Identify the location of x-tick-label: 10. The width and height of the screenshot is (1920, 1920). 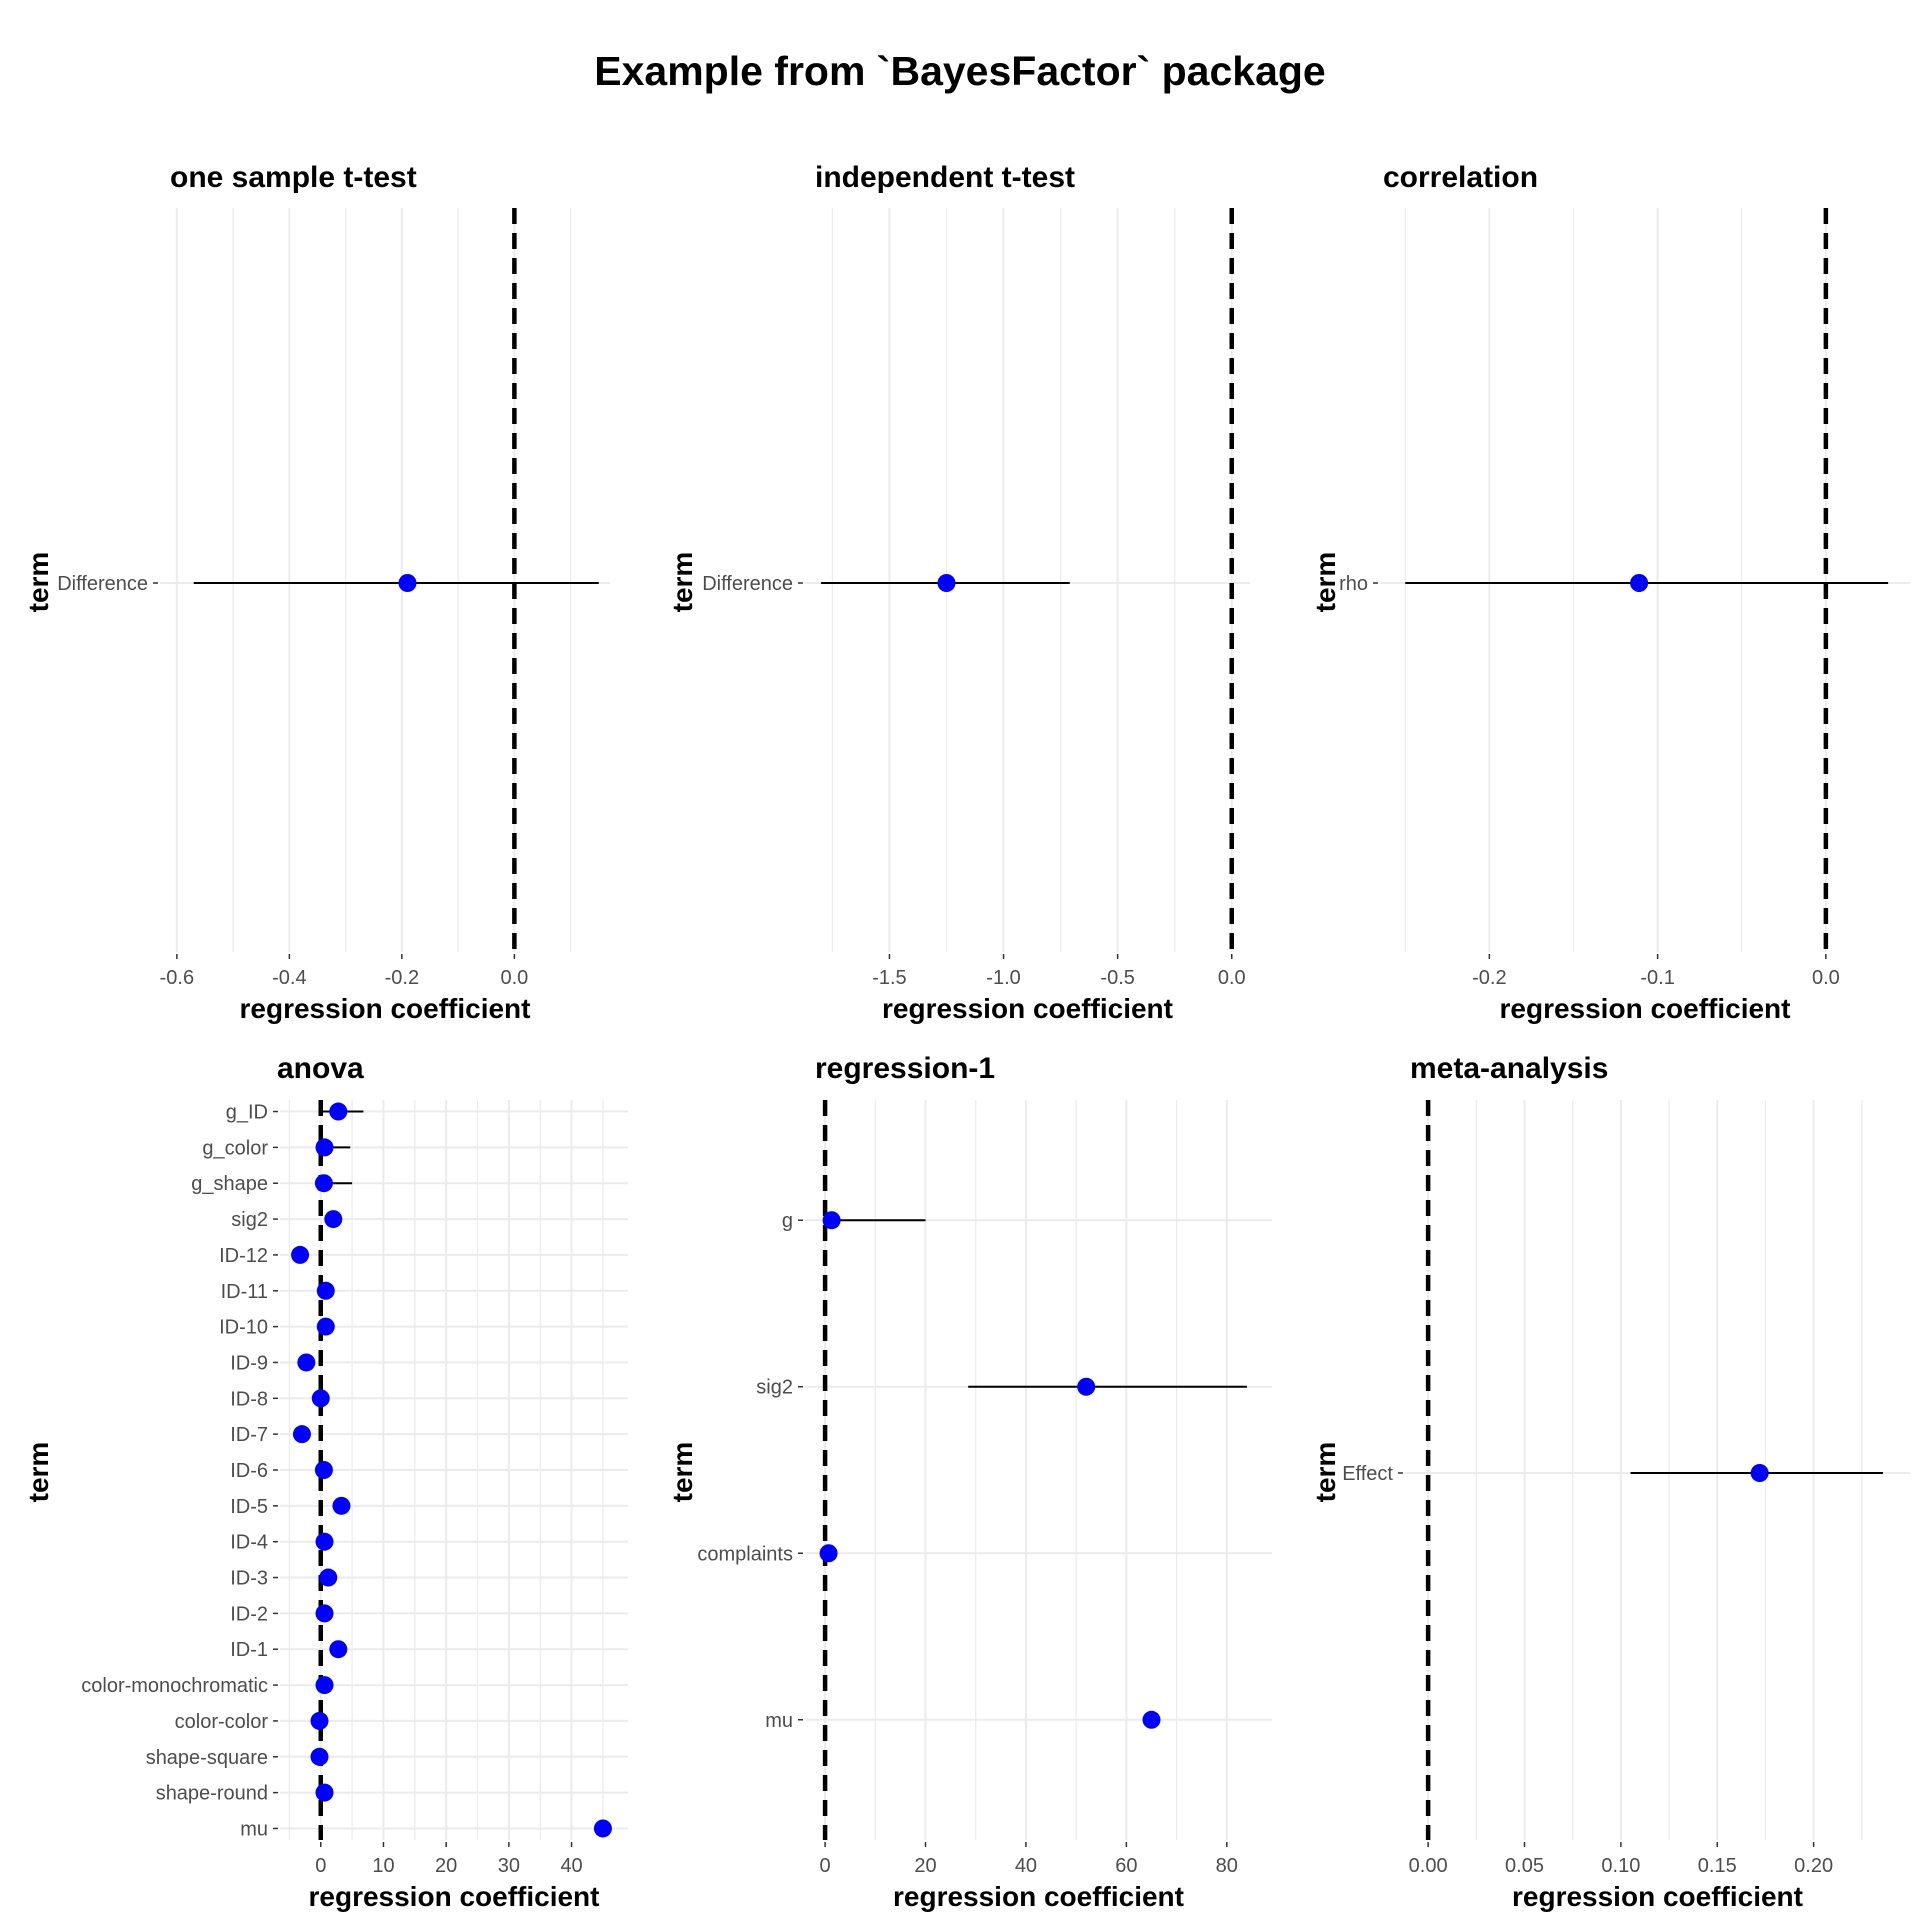
(383, 1866).